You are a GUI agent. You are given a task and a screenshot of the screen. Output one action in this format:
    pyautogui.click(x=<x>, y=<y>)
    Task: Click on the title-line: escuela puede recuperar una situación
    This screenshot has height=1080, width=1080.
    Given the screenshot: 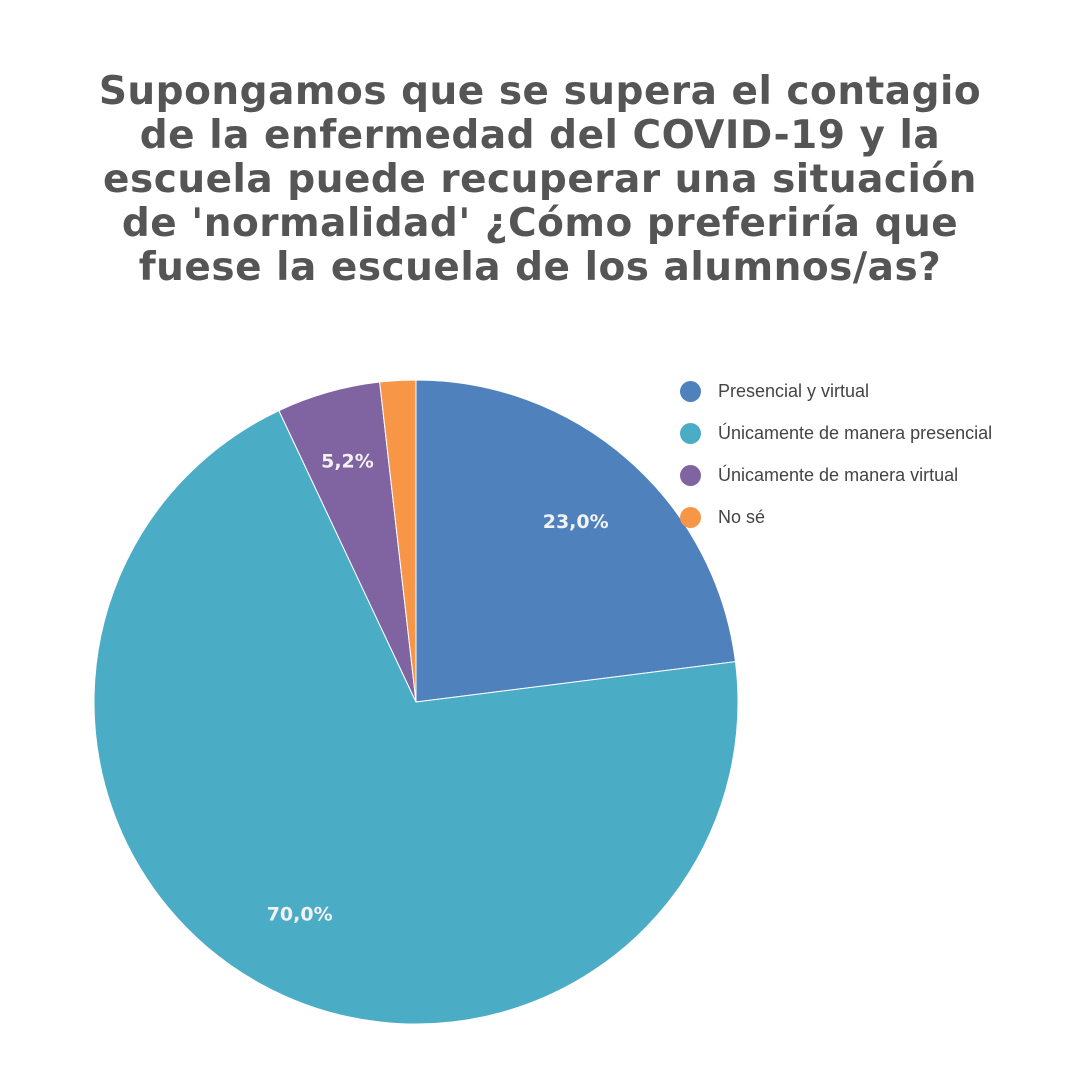 What is the action you would take?
    pyautogui.click(x=540, y=179)
    